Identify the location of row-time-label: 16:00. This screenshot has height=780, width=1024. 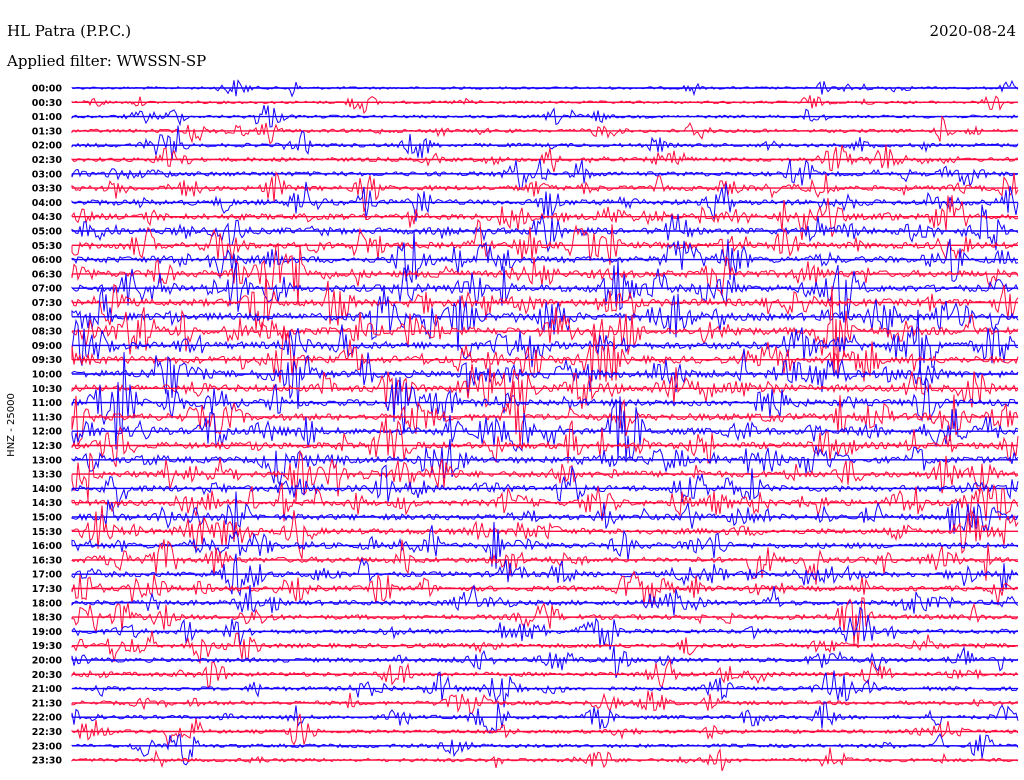
(47, 546).